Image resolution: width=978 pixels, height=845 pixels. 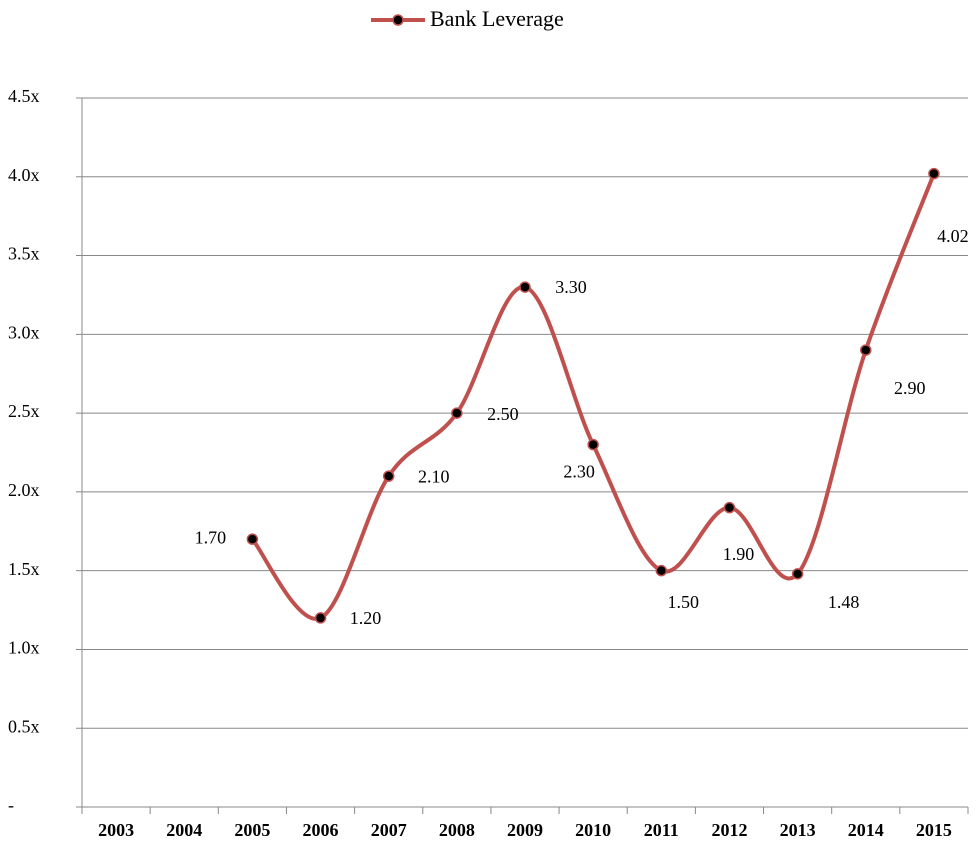 What do you see at coordinates (11, 805) in the screenshot?
I see `y-tick-label: -` at bounding box center [11, 805].